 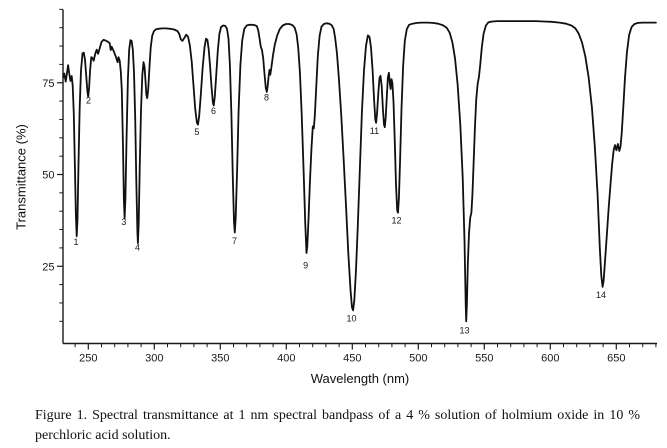 What do you see at coordinates (21, 177) in the screenshot?
I see `y-axis-title: Transmittance (%)` at bounding box center [21, 177].